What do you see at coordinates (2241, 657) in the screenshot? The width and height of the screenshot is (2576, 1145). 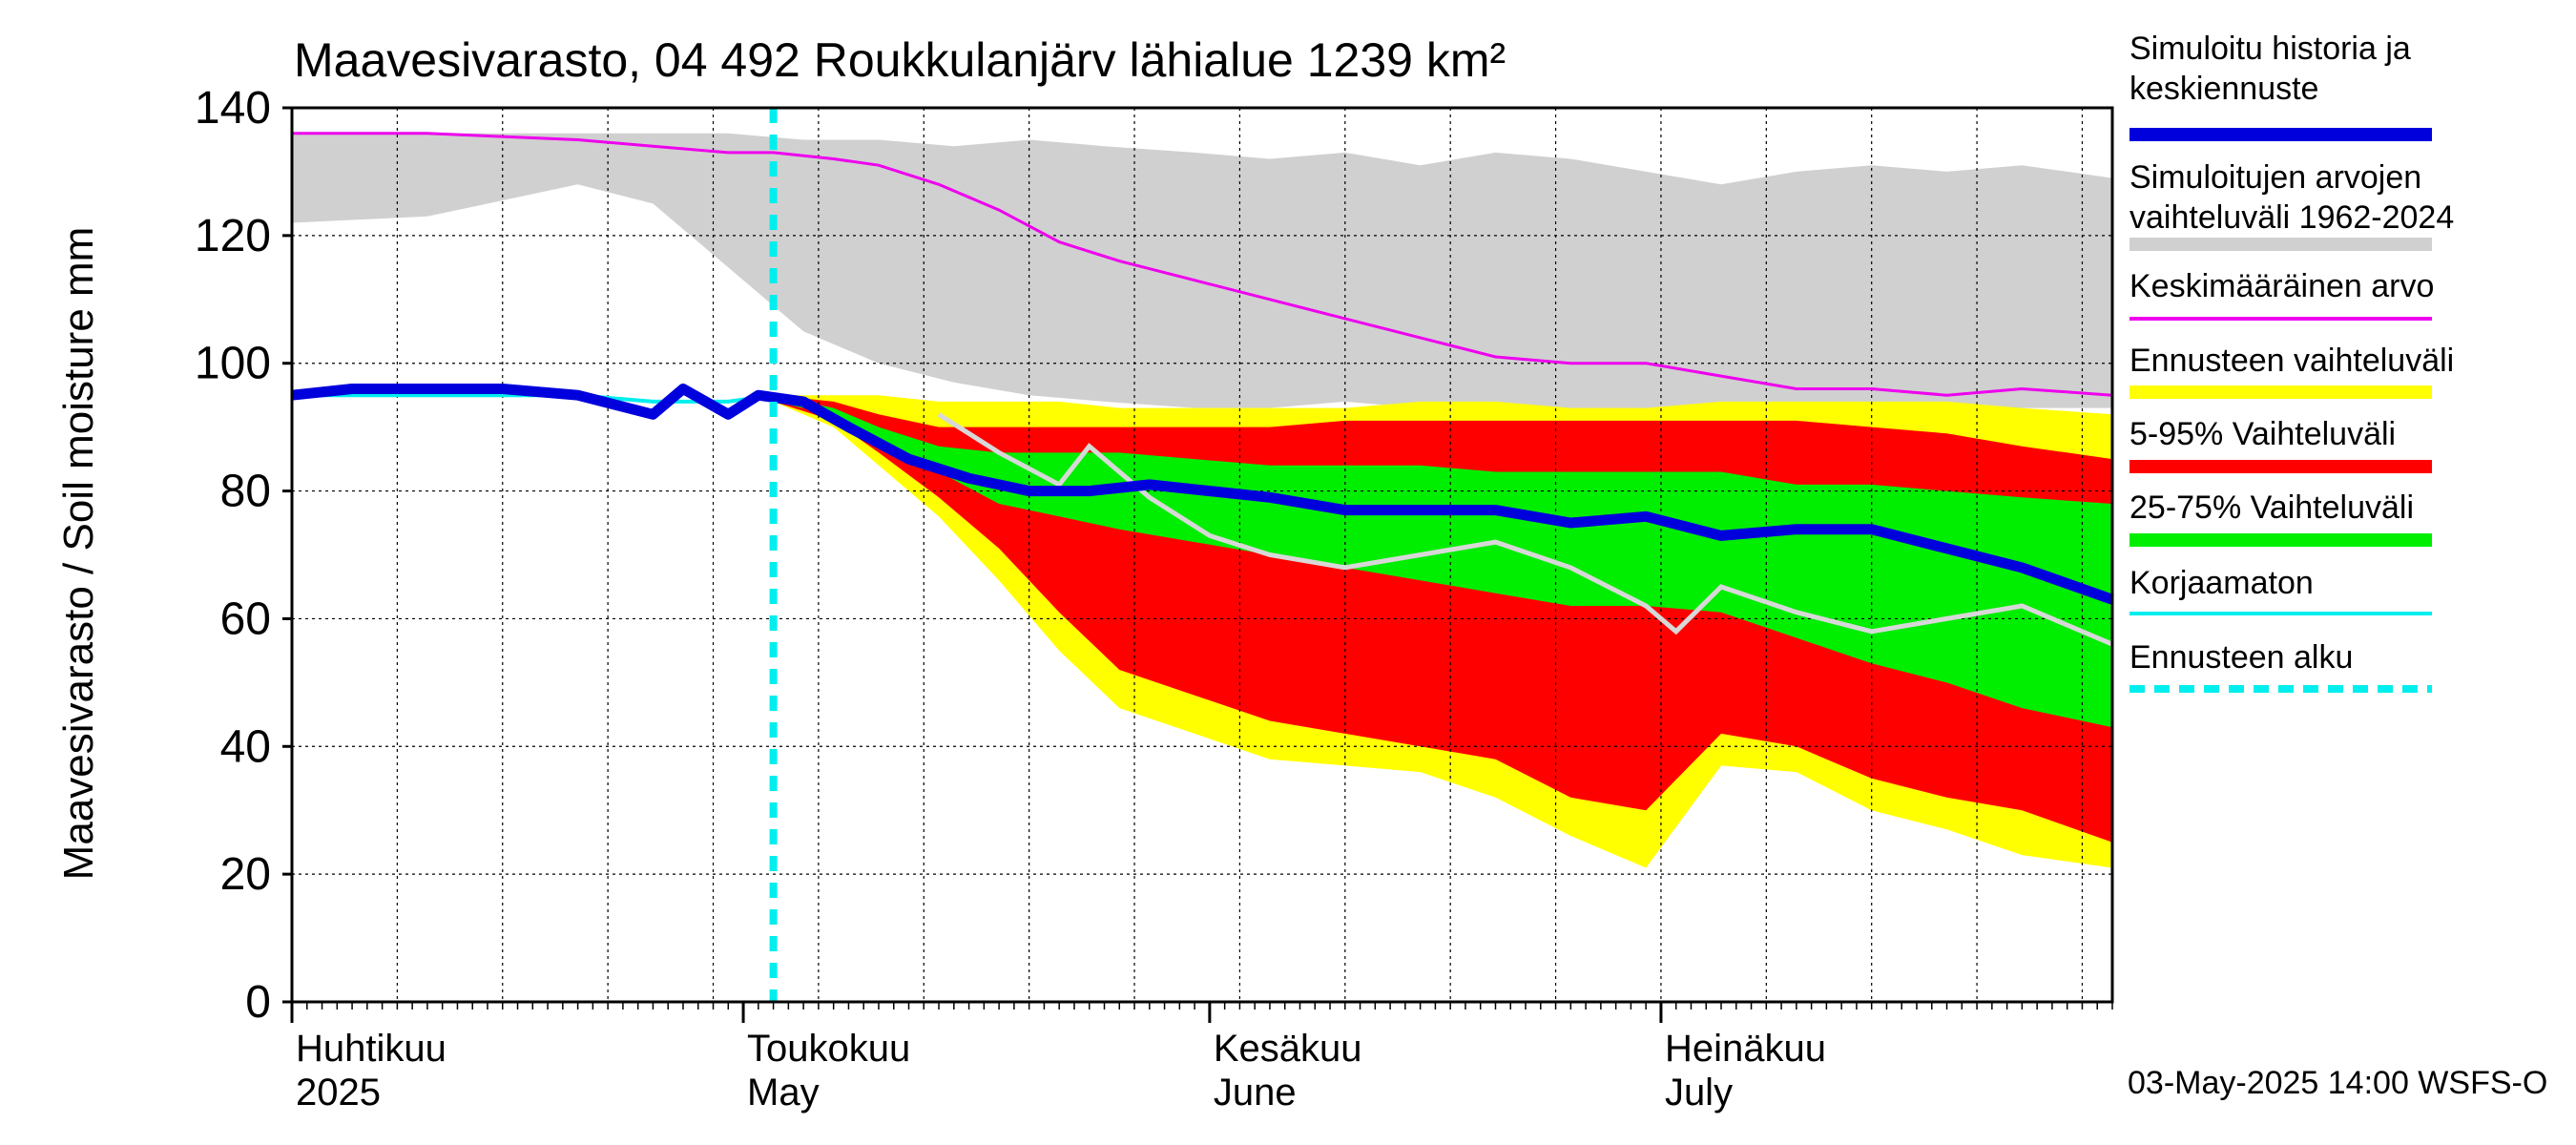 I see `legend-label: Ennusteen alku` at bounding box center [2241, 657].